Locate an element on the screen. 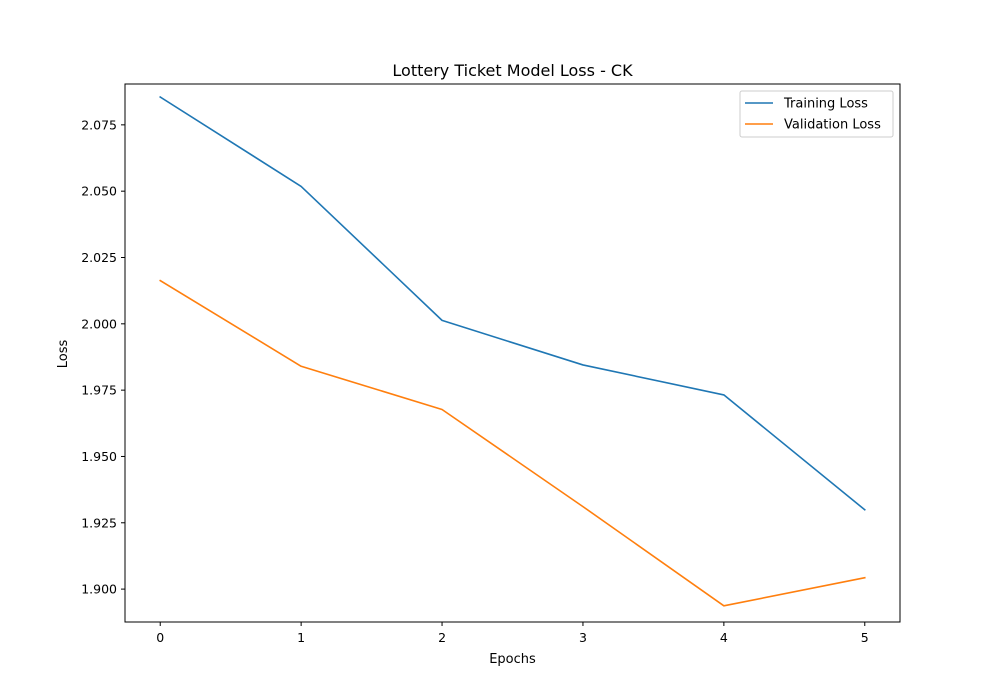 This screenshot has height=700, width=1000. x-tick-label: 4 is located at coordinates (724, 637).